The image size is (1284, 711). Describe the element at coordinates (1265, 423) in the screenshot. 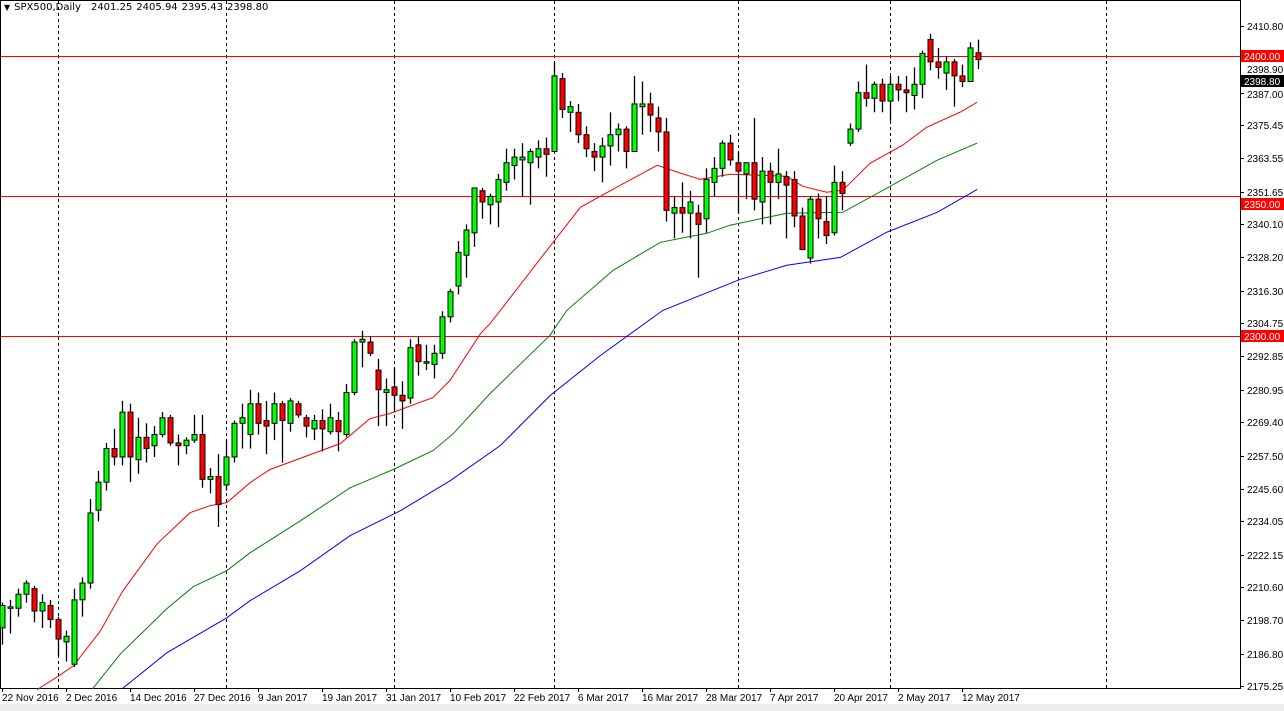

I see `y-tick-label: 2269.40` at that location.